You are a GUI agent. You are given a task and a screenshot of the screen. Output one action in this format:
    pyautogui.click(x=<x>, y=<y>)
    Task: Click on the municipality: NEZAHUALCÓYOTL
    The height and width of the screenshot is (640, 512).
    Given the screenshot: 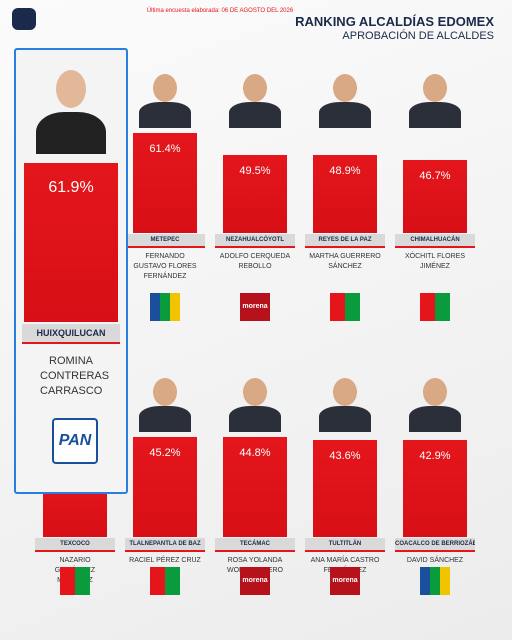 What is the action you would take?
    pyautogui.click(x=255, y=240)
    